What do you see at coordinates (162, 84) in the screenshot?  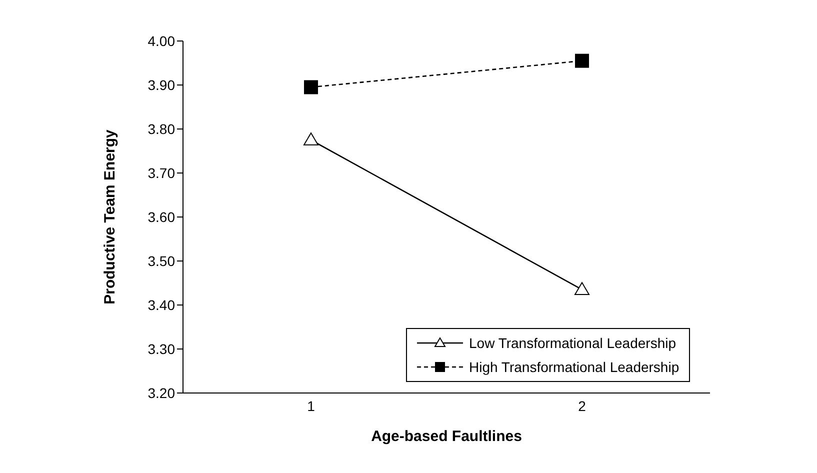 I see `y-tick-label: 3.90` at bounding box center [162, 84].